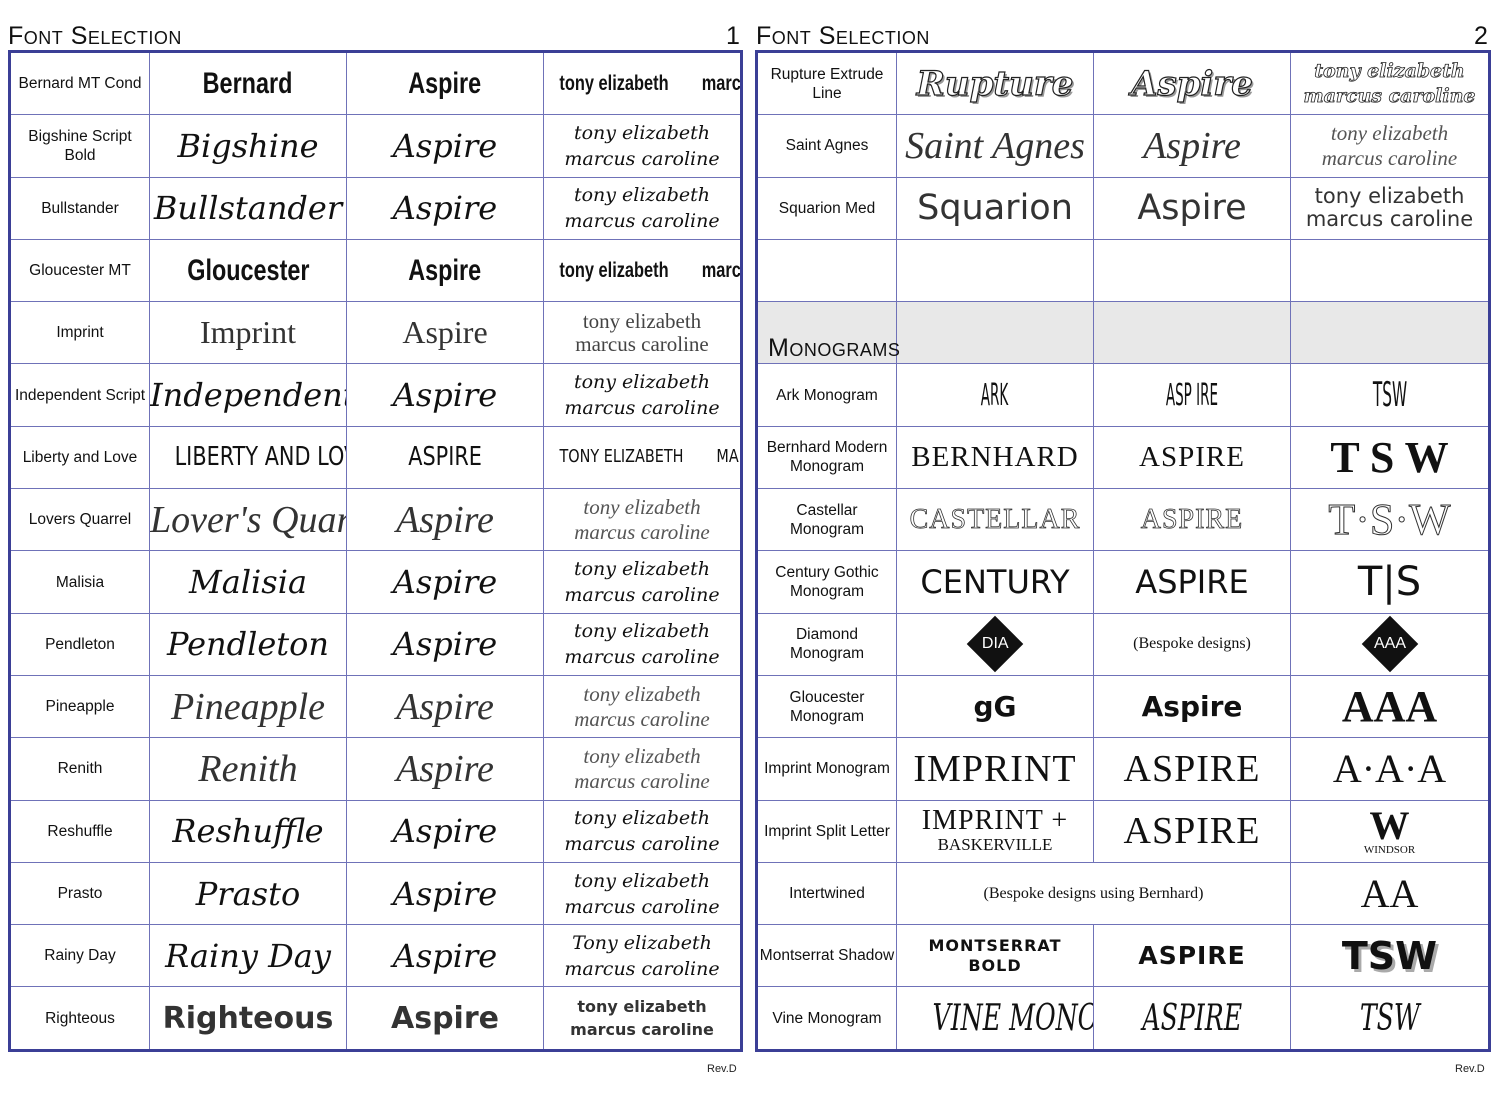 The image size is (1500, 1100). I want to click on sample-text: Reshuffle, so click(248, 831).